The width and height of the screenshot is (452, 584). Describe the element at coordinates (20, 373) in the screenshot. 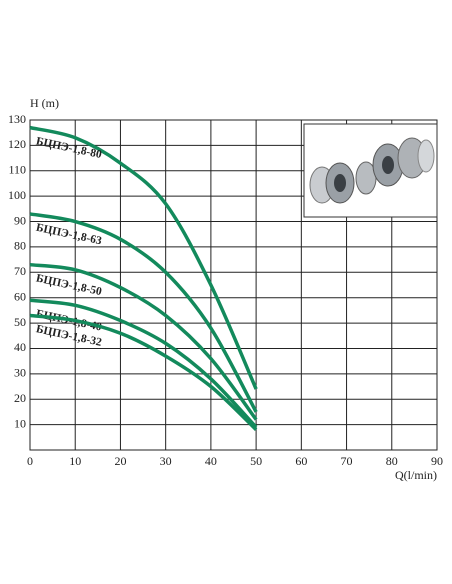

I see `y-tick-label: 30` at that location.